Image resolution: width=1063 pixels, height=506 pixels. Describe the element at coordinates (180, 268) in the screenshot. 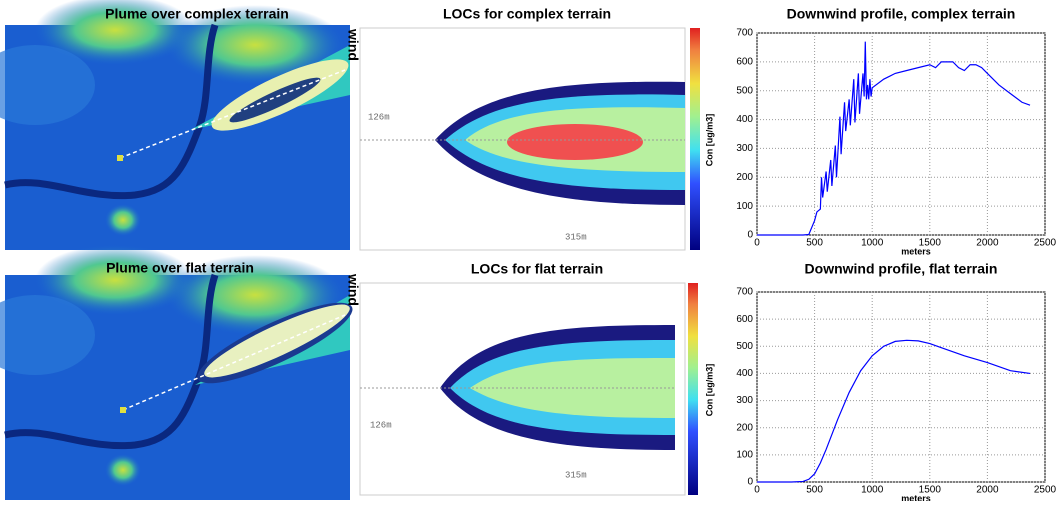

I see `panel-title: Plume over flat terrain` at that location.